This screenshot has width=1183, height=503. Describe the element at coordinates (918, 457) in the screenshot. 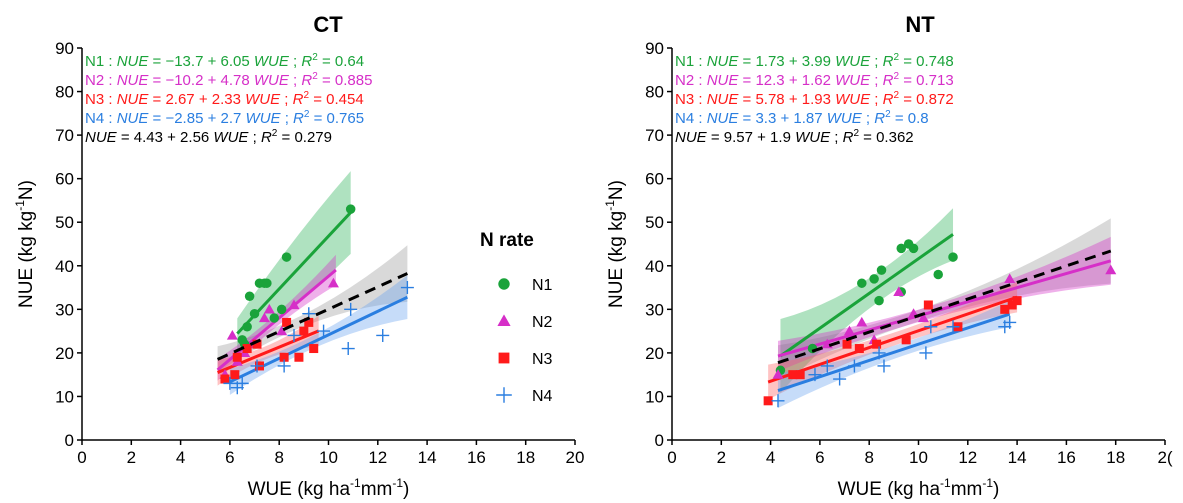

I see `x-tick-label: 10` at that location.